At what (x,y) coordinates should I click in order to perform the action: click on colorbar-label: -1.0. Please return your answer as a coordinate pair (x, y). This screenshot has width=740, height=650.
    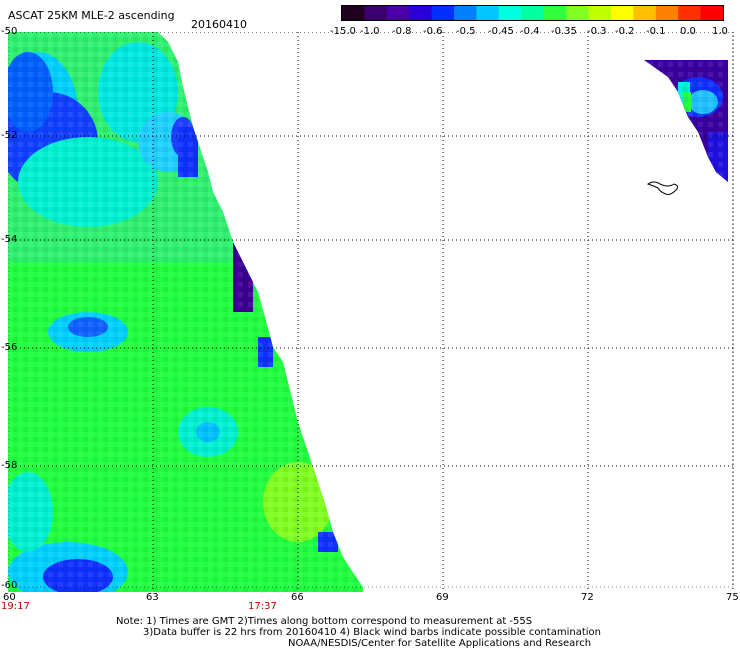
    Looking at the image, I should click on (370, 31).